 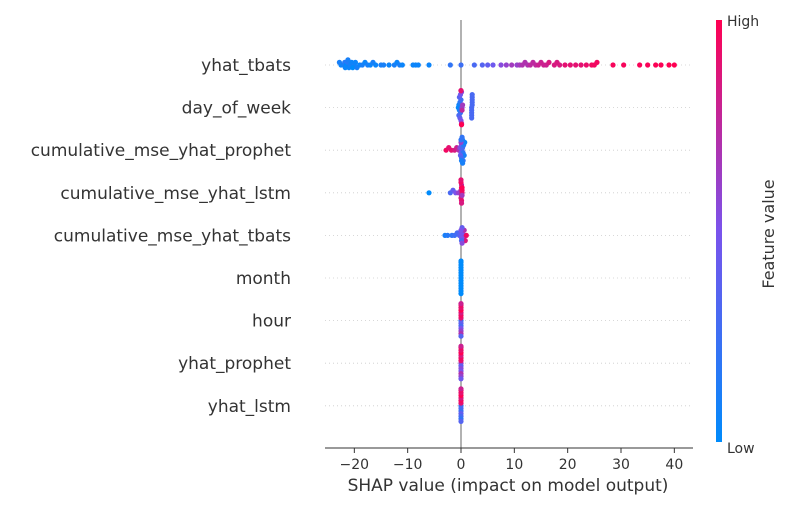 I want to click on colorbar-title: Feature value, so click(x=768, y=233).